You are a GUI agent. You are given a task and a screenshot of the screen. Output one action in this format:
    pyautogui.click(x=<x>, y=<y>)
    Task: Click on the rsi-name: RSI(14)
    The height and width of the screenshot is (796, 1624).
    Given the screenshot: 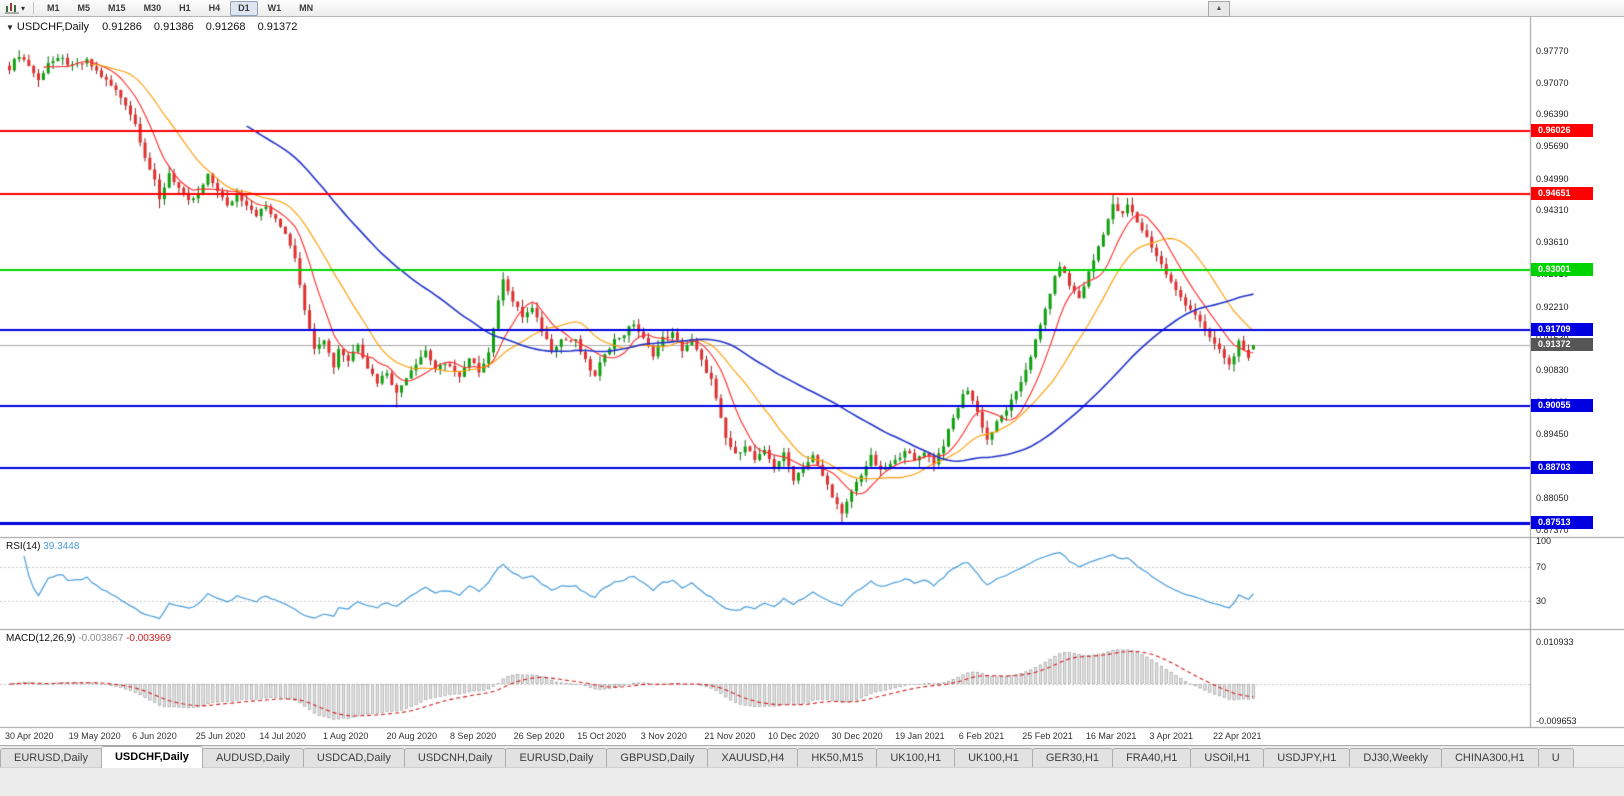 What is the action you would take?
    pyautogui.click(x=23, y=546)
    